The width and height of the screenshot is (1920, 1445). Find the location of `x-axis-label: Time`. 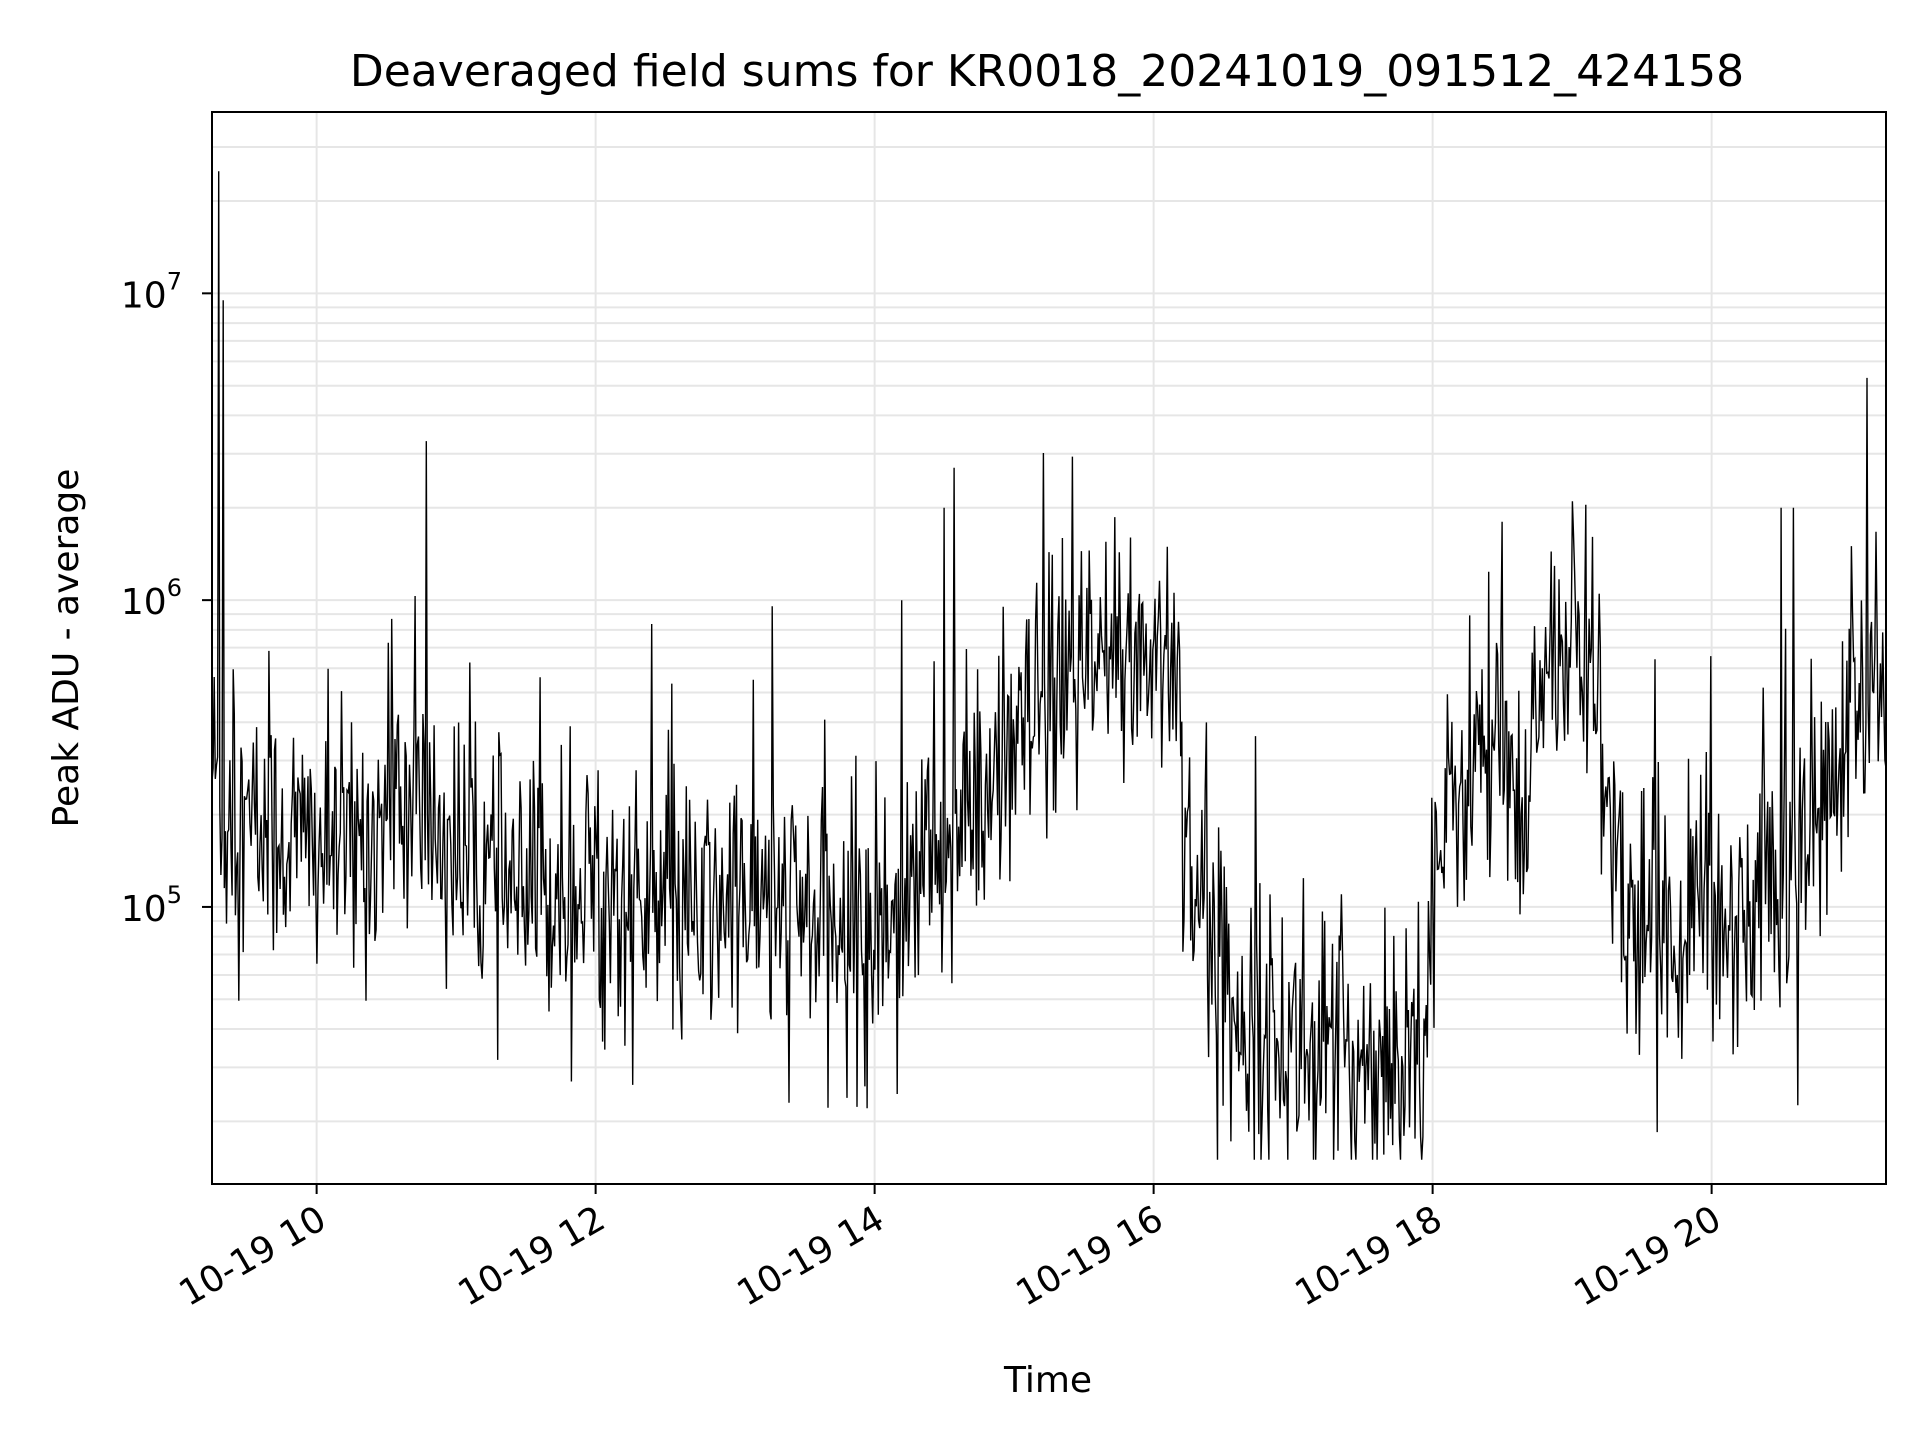

x-axis-label: Time is located at coordinates (1047, 1380).